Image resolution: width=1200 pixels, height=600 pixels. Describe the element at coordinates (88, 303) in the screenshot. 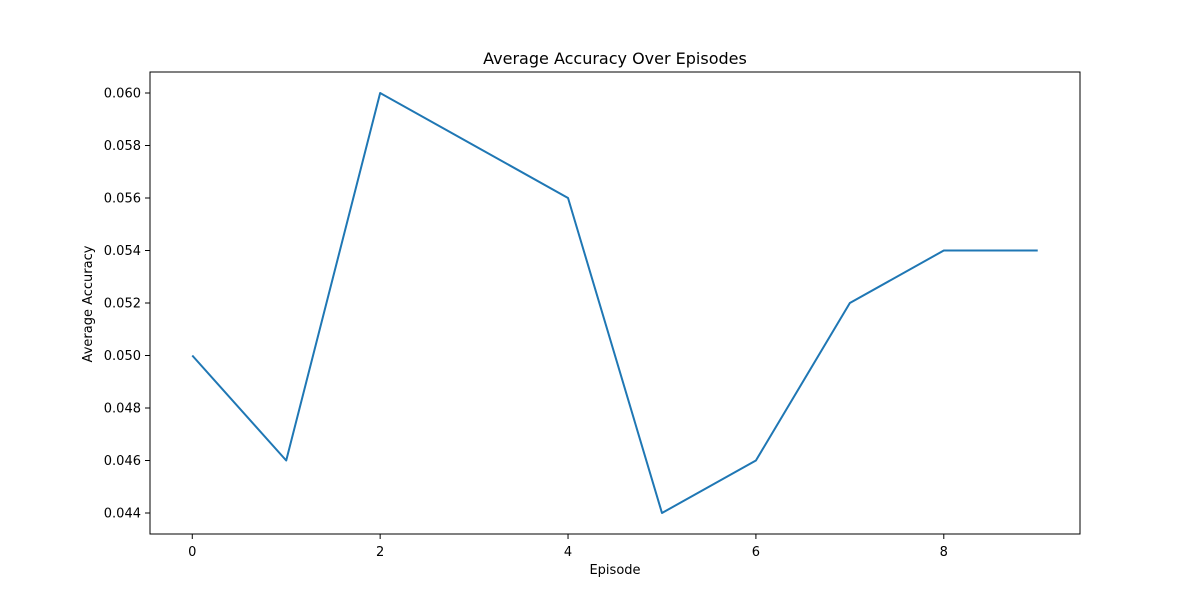

I see `y-axis-label: Average Accuracy` at that location.